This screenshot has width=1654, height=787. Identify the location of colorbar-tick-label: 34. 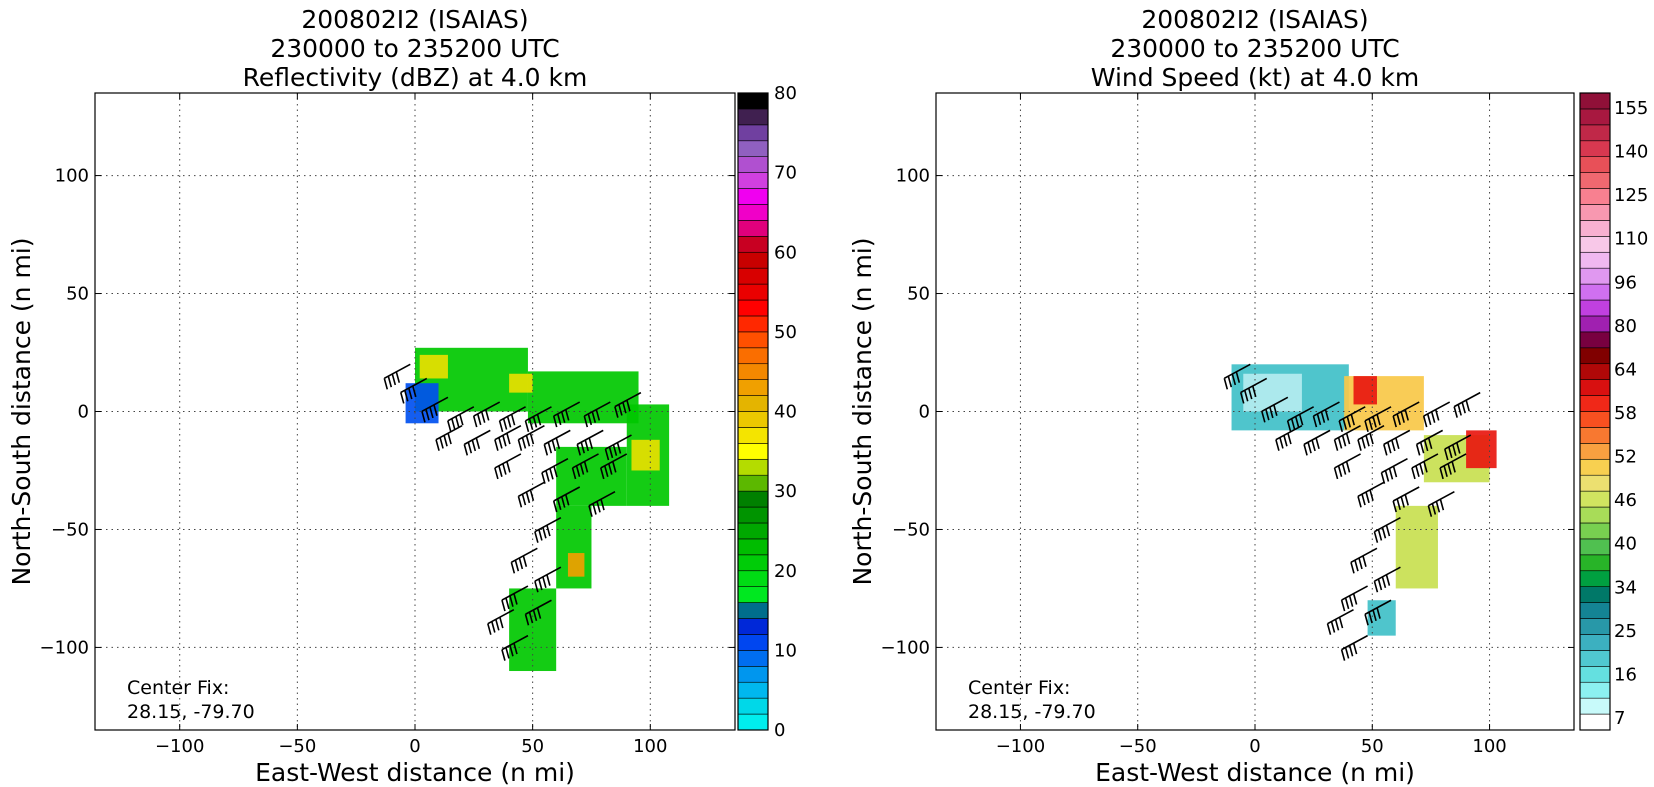
(1625, 587).